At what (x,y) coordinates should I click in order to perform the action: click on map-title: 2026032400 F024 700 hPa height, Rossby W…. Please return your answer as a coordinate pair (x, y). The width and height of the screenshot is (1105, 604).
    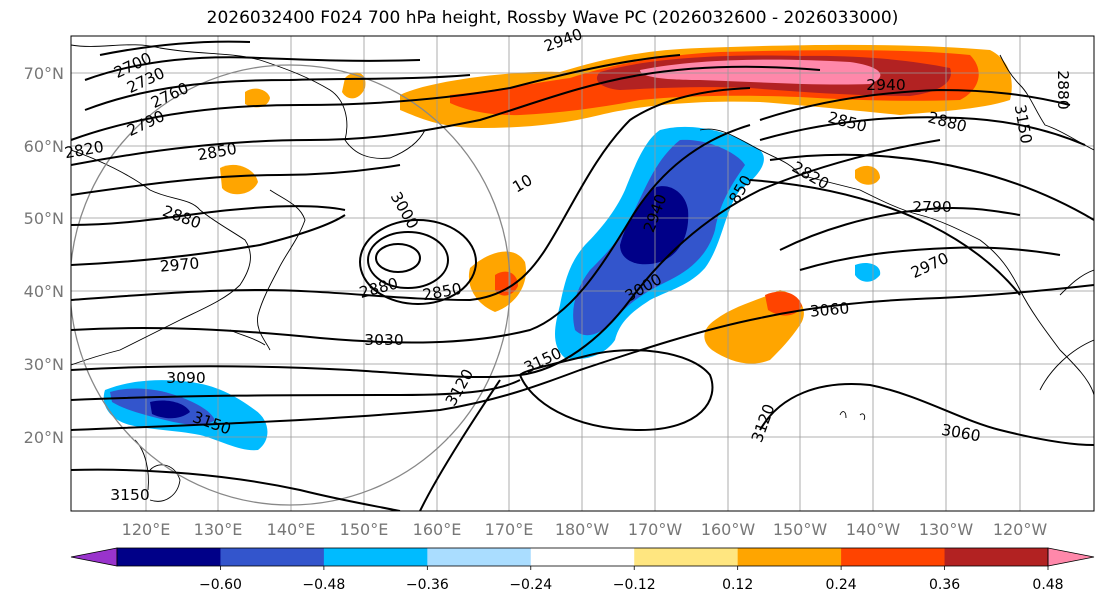
    Looking at the image, I should click on (552, 18).